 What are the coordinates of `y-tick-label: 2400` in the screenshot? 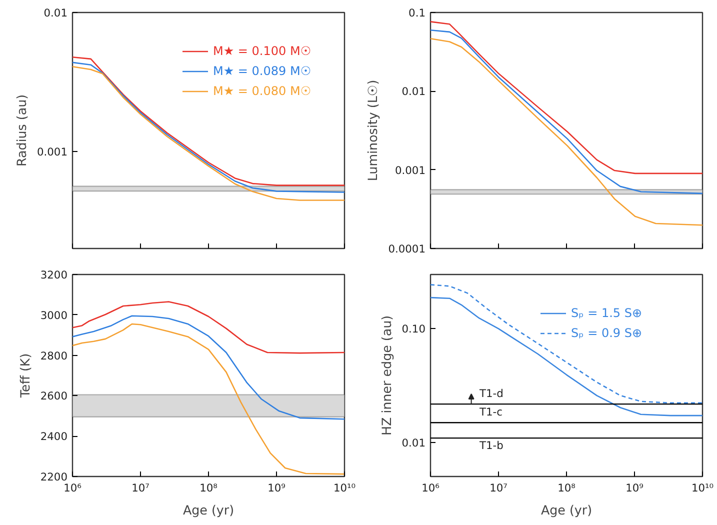 It's located at (54, 437).